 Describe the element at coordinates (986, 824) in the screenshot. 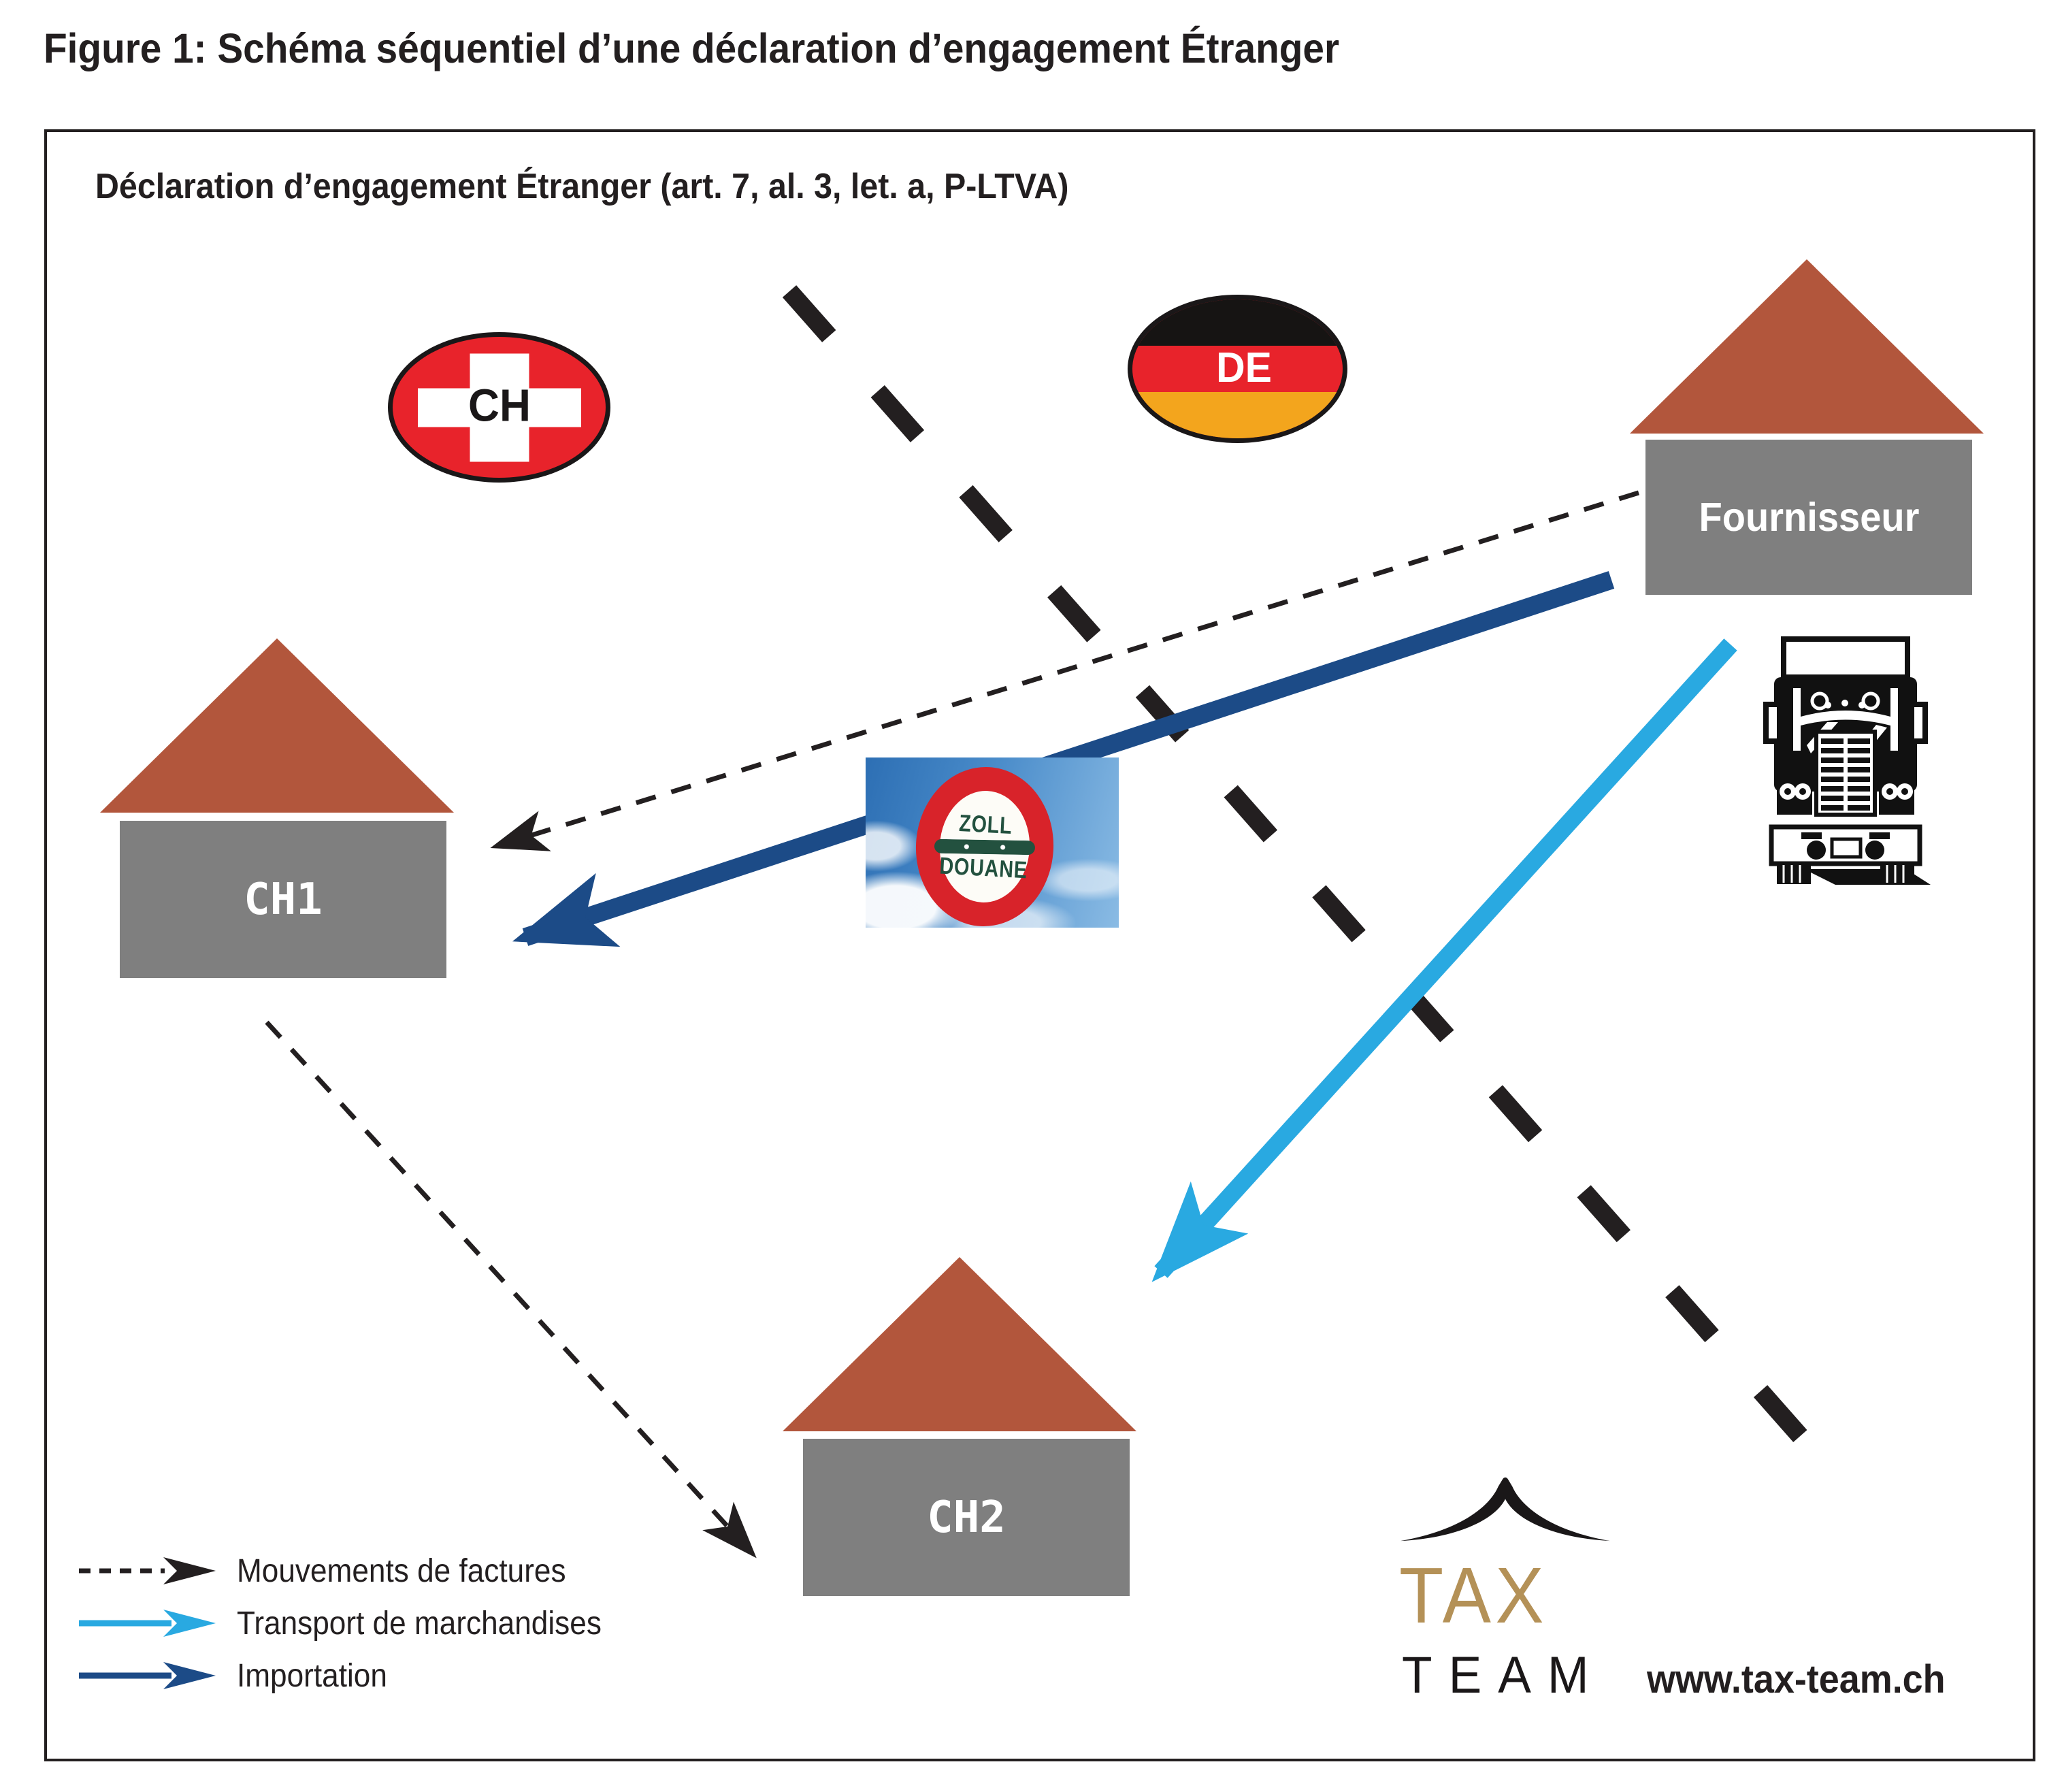

I see `customs-sign-line1: ZOLL` at that location.